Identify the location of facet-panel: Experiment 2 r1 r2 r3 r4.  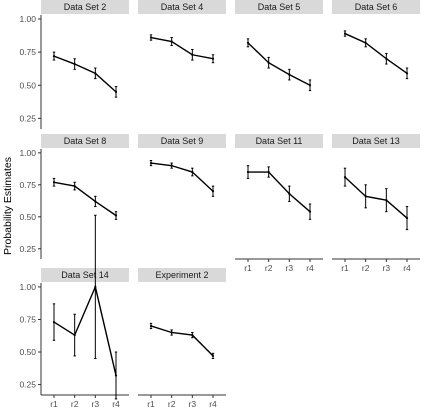
(182, 338).